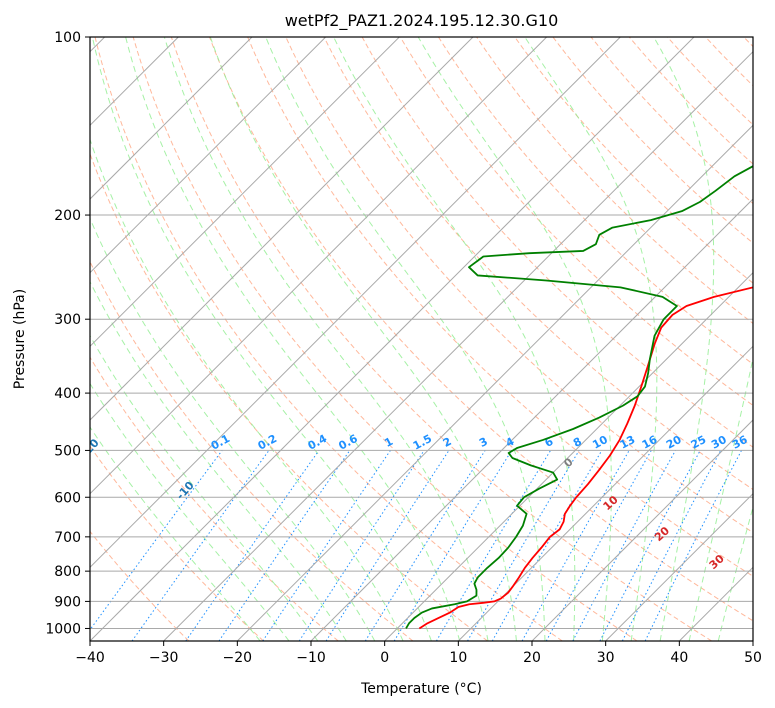 The image size is (775, 708). Describe the element at coordinates (699, 442) in the screenshot. I see `mixing-ratio-label: 25` at that location.